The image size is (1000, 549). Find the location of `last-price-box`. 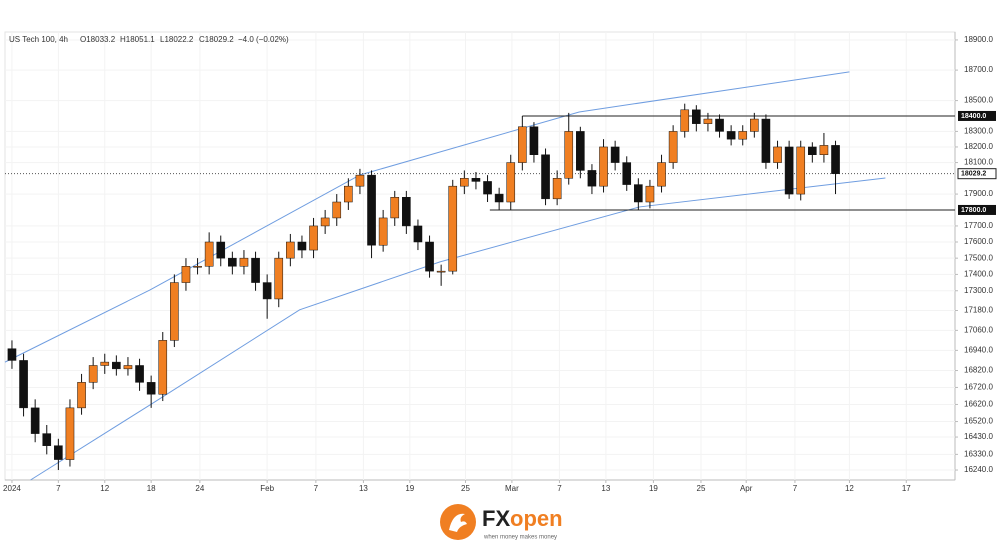

last-price-box is located at coordinates (977, 174).